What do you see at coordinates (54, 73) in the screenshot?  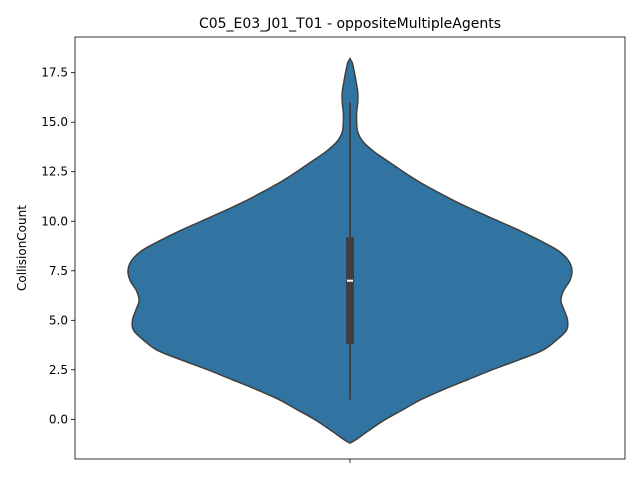 I see `y-tick-label: 17.5` at bounding box center [54, 73].